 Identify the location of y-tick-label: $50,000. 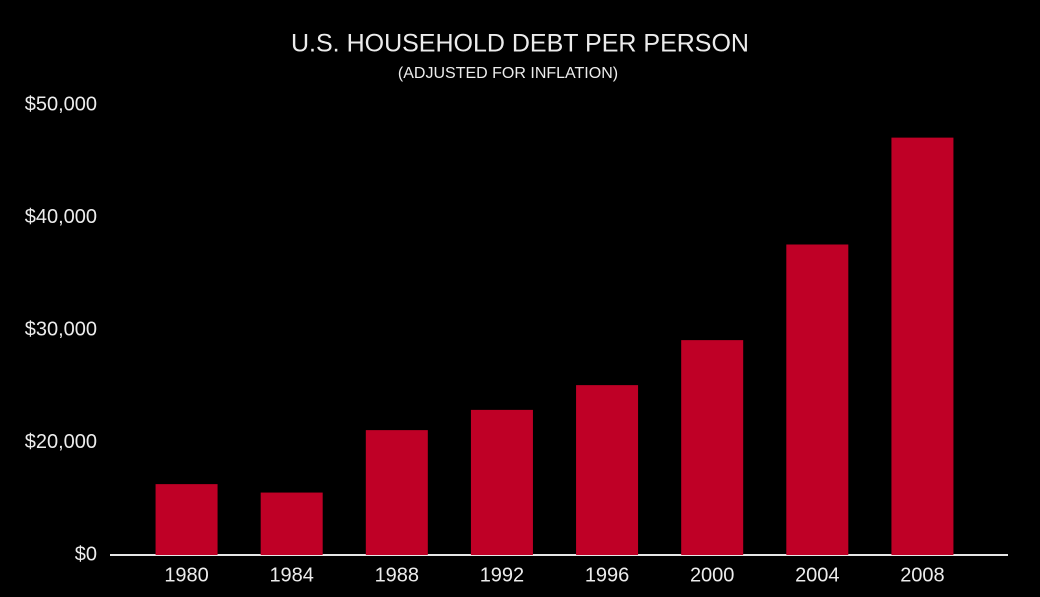
(61, 104).